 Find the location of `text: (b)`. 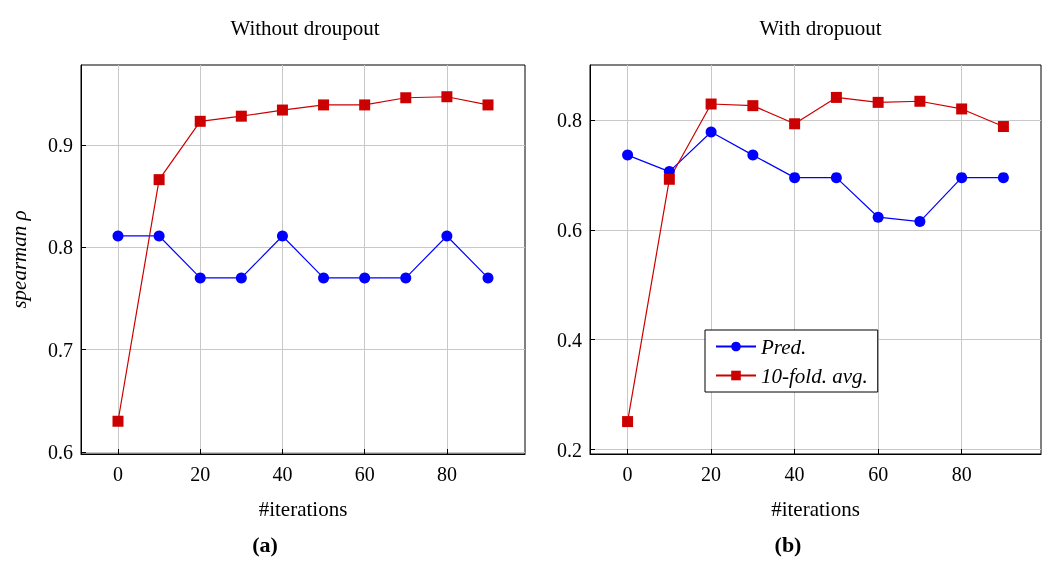

text: (b) is located at coordinates (788, 544).